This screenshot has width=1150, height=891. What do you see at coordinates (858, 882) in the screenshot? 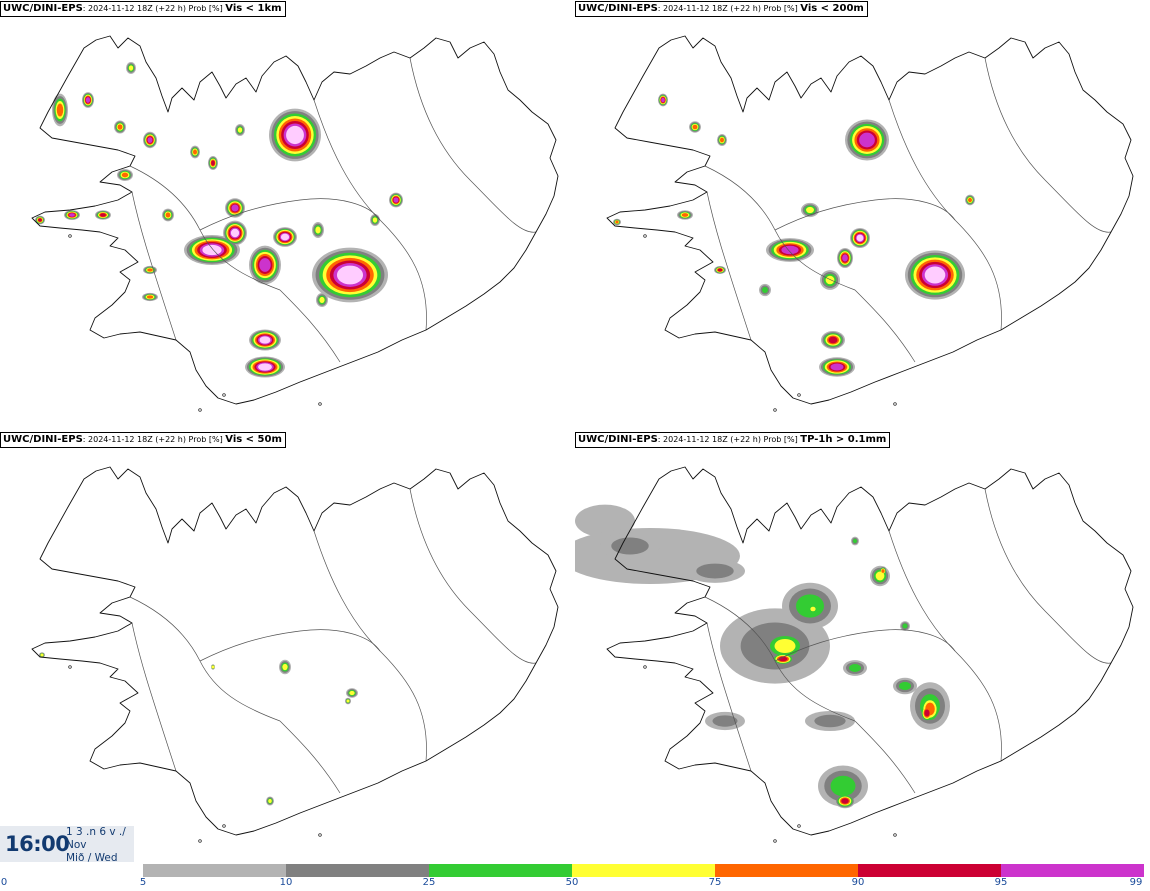
I see `legend-tick-label: 90` at bounding box center [858, 882].